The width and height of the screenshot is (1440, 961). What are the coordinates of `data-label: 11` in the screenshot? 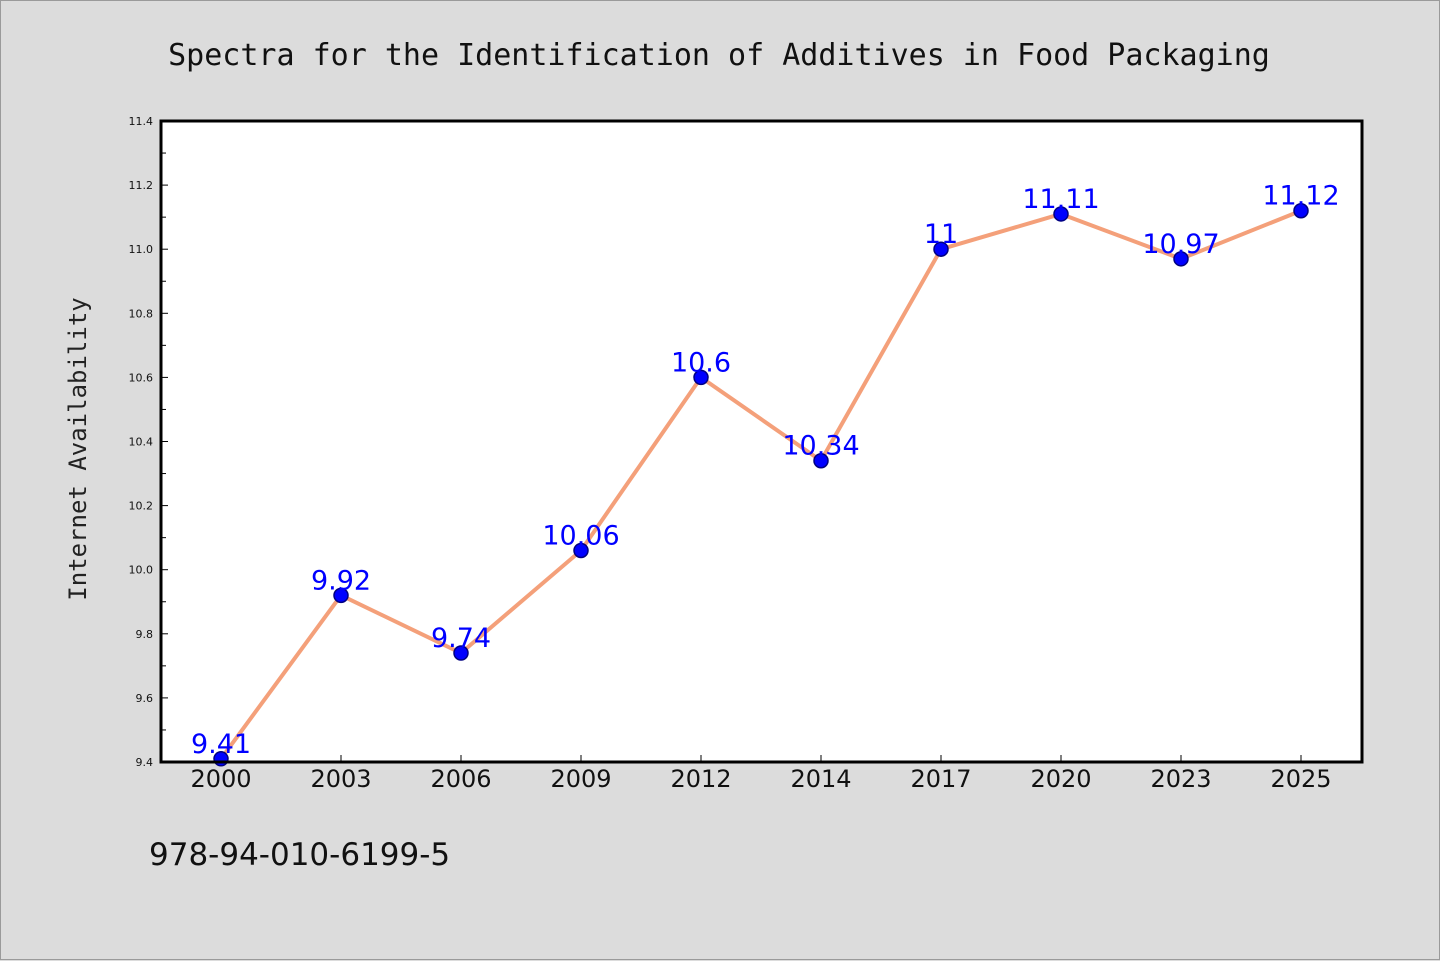 It's located at (941, 234).